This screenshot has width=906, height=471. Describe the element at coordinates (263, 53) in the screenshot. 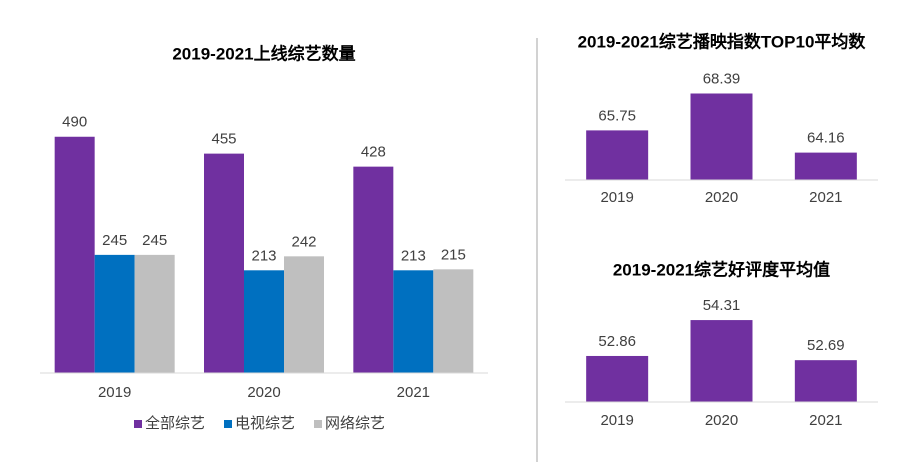

I see `chart-title: 2019-2021上线综艺数量` at that location.